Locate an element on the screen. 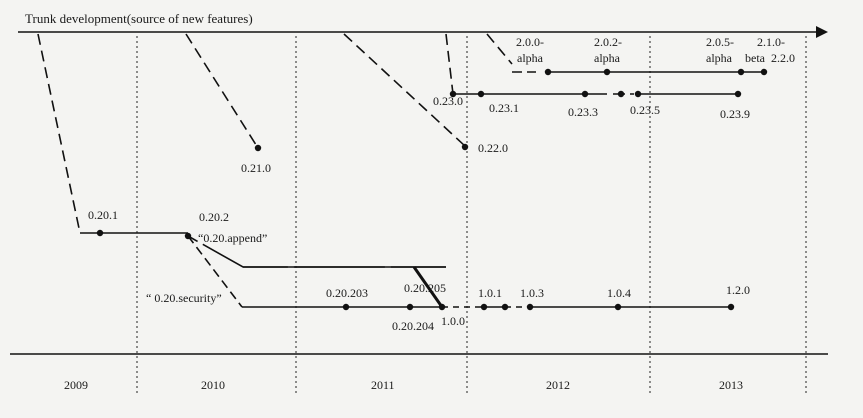 Image resolution: width=863 pixels, height=418 pixels. year-2009: 2009 is located at coordinates (76, 385).